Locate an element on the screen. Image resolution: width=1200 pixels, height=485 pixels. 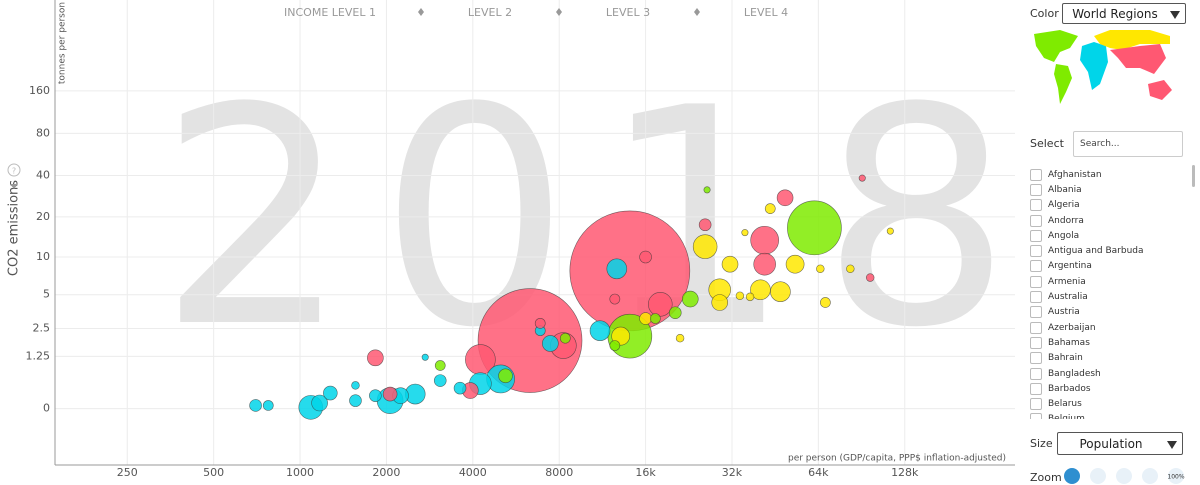
y-axis-title: CO2 emissions is located at coordinates (14, 228).